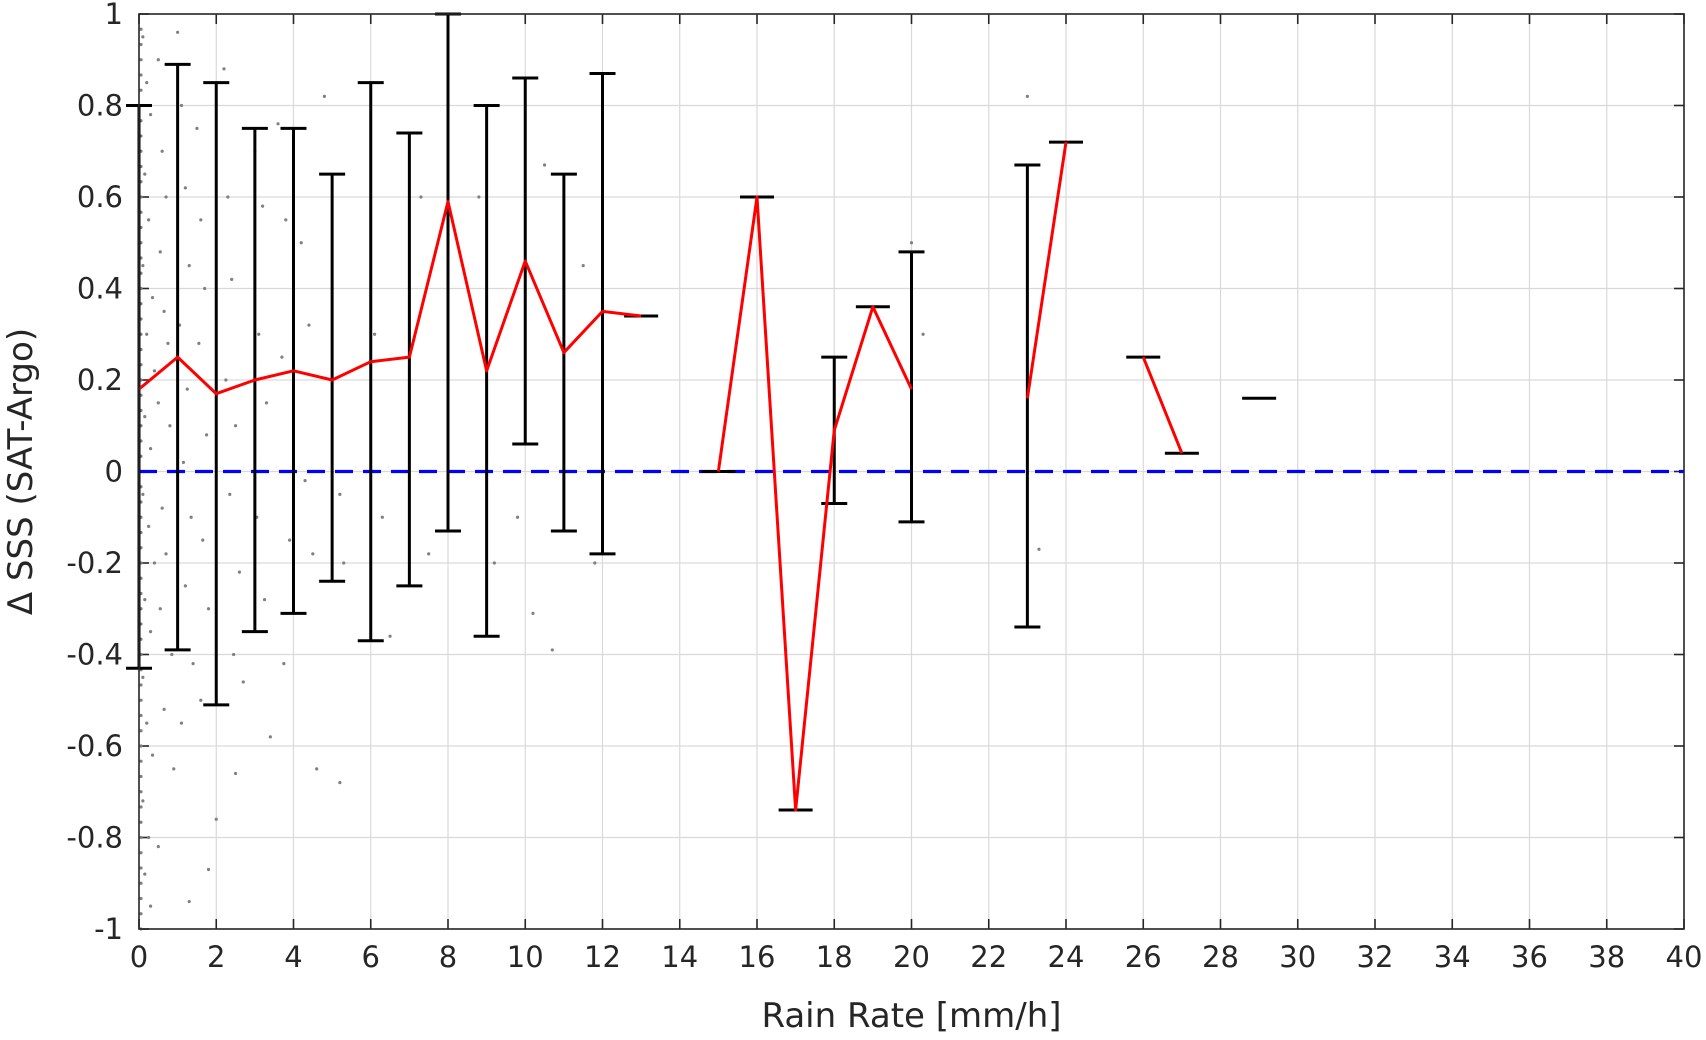 The height and width of the screenshot is (1040, 1706). Describe the element at coordinates (1684, 957) in the screenshot. I see `x-tick-label: 40` at that location.